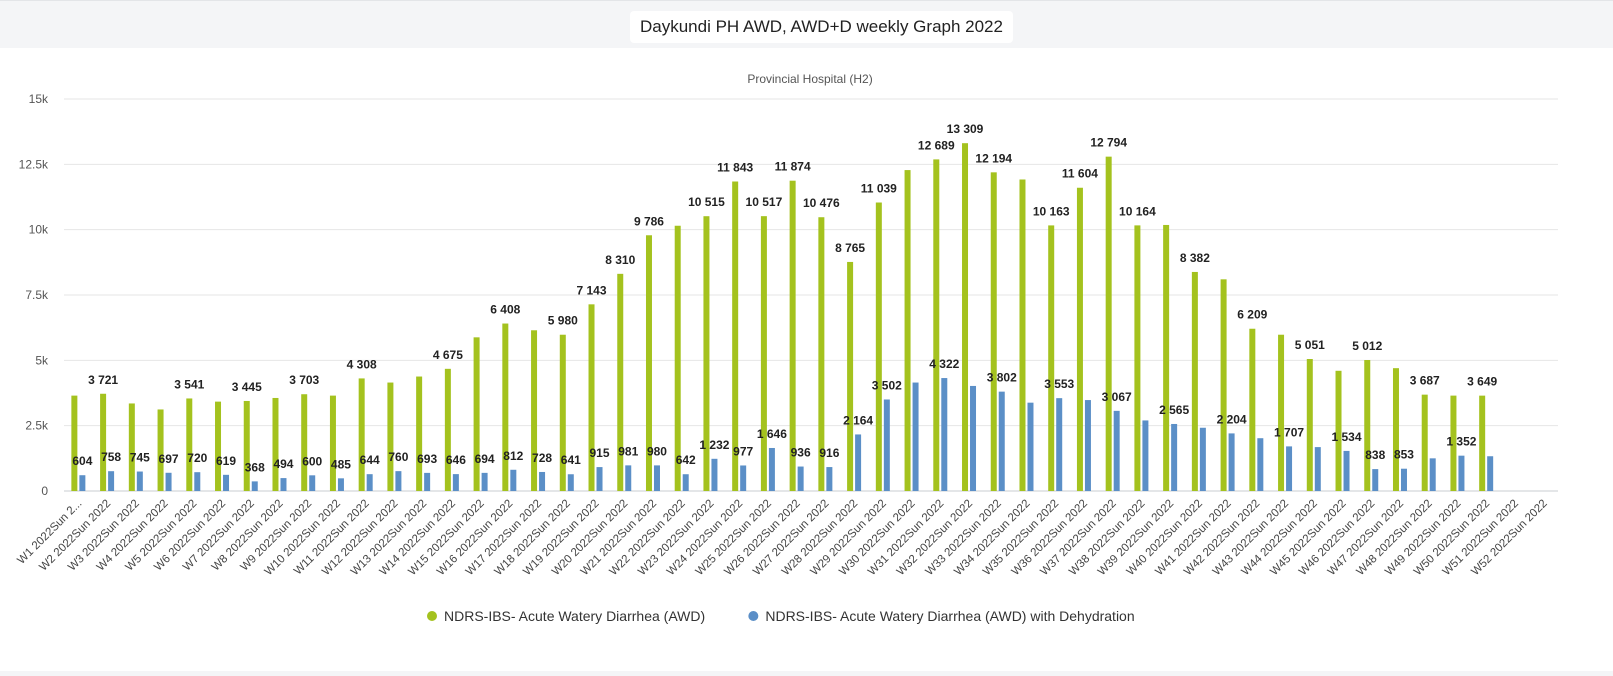  I want to click on data-label: 10 164, so click(1137, 211).